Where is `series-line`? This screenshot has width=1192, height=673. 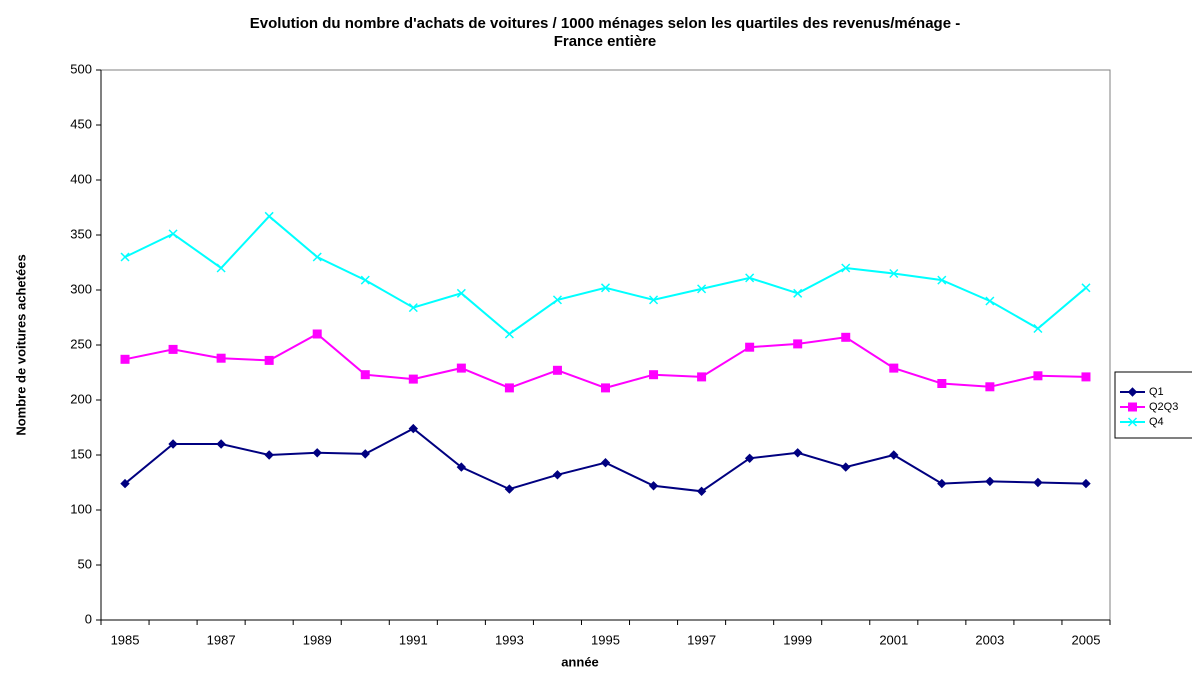 series-line is located at coordinates (605, 275).